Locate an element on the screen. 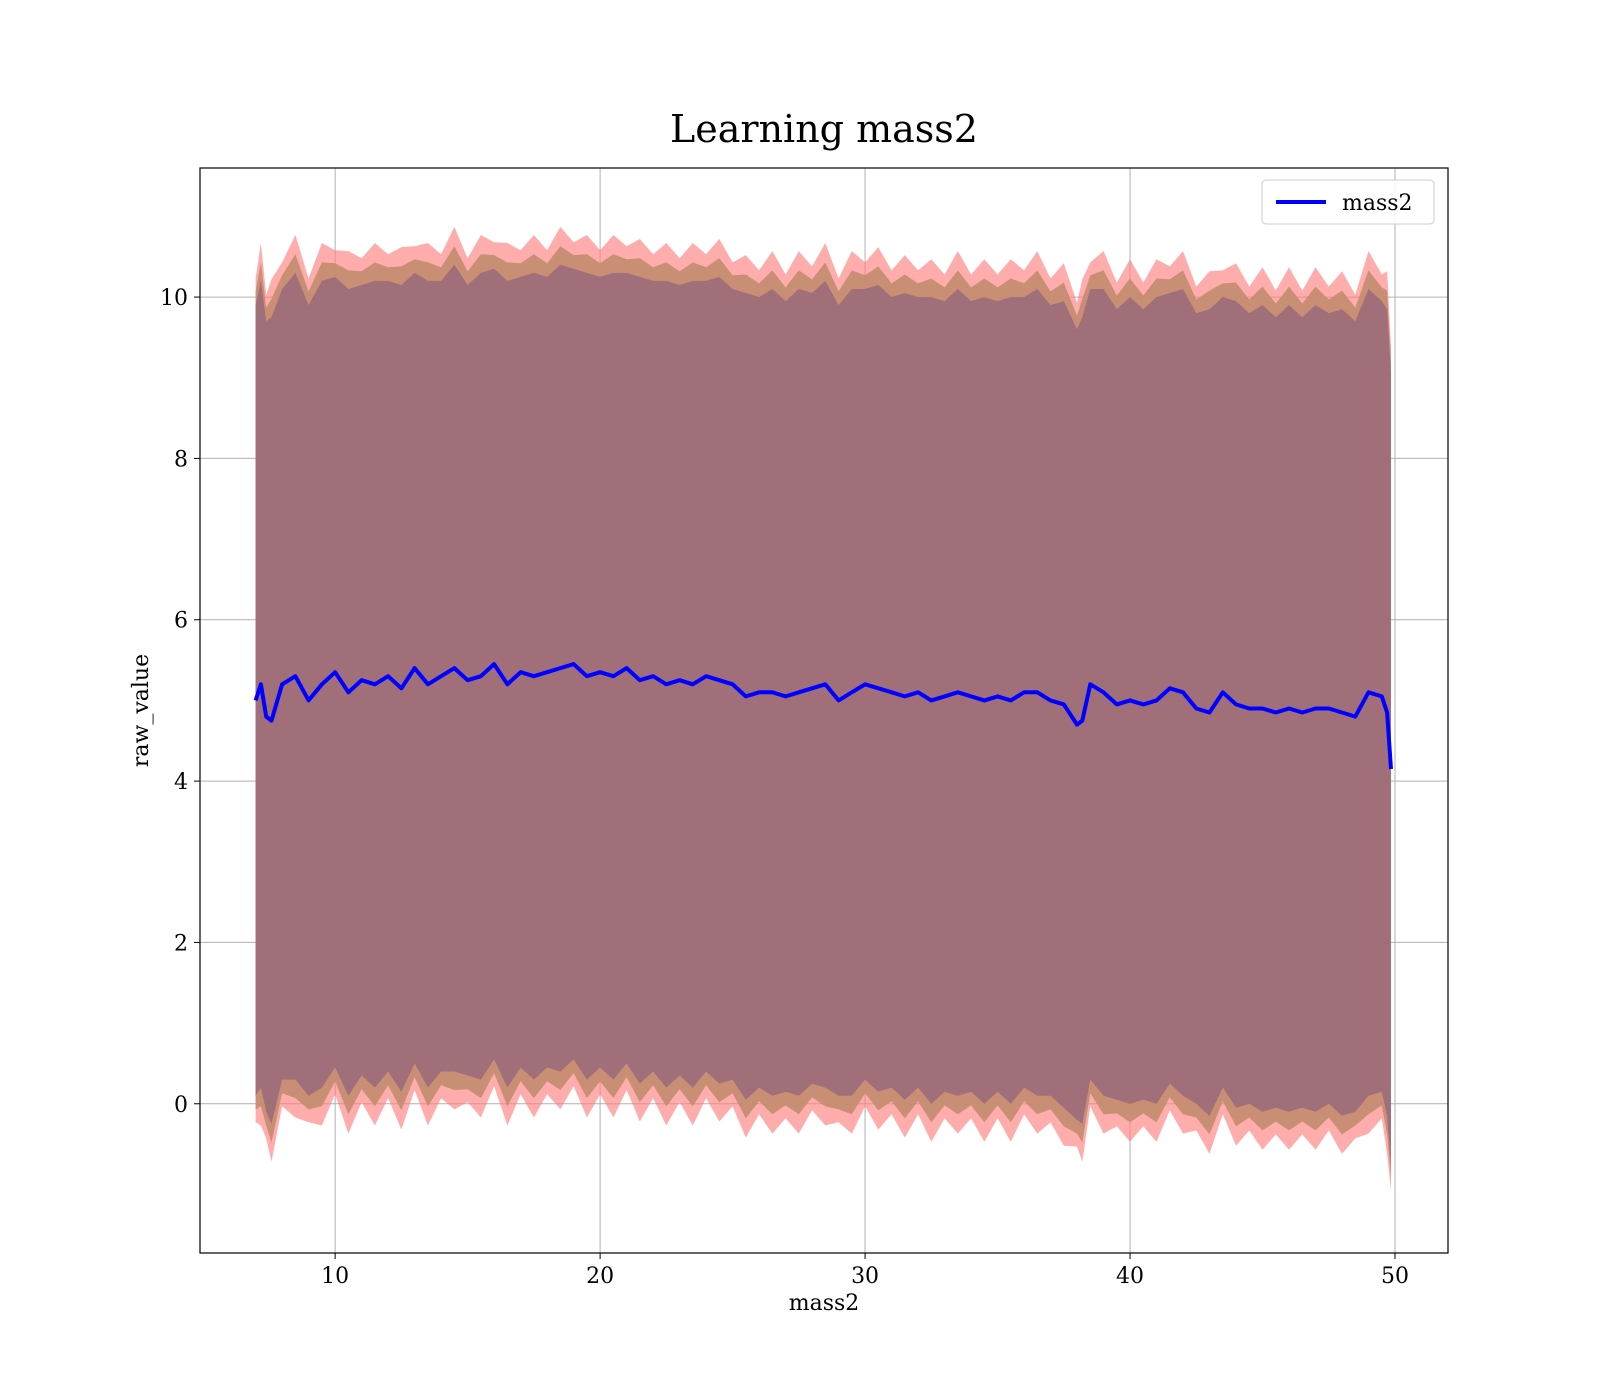 This screenshot has height=1400, width=1600. chart-title: Learning mass2 is located at coordinates (824, 129).